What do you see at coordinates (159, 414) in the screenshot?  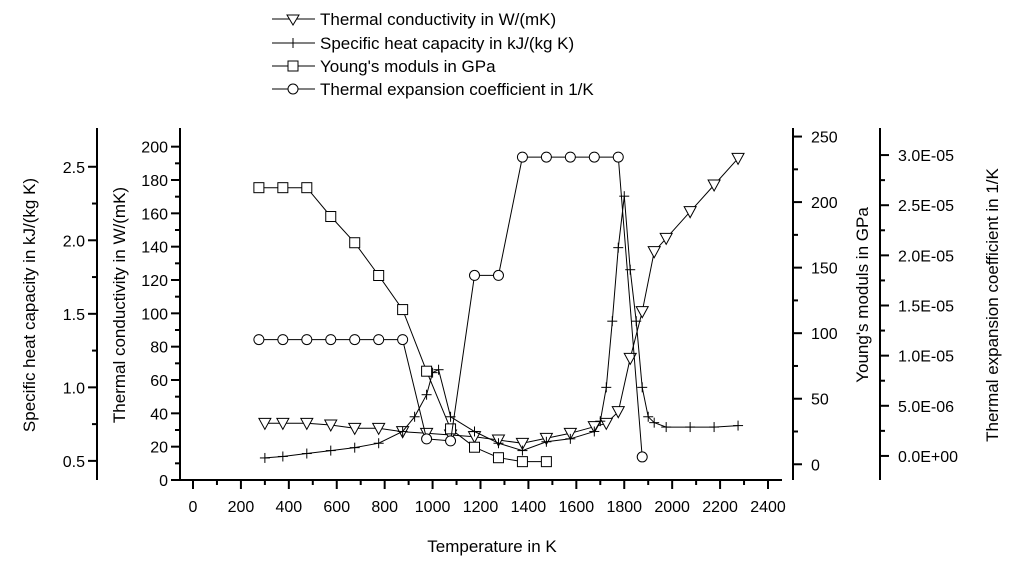 I see `y-tick-label: 40` at bounding box center [159, 414].